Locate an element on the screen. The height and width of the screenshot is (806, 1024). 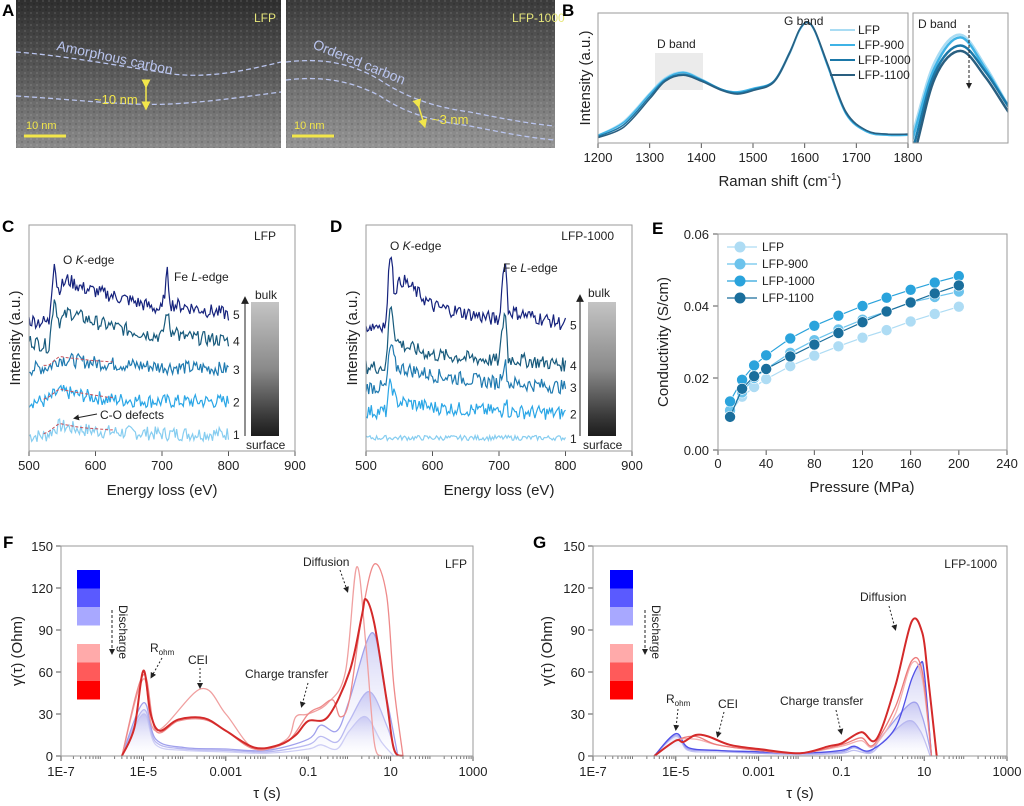
legend-label: LFP-1100 is located at coordinates (788, 298).